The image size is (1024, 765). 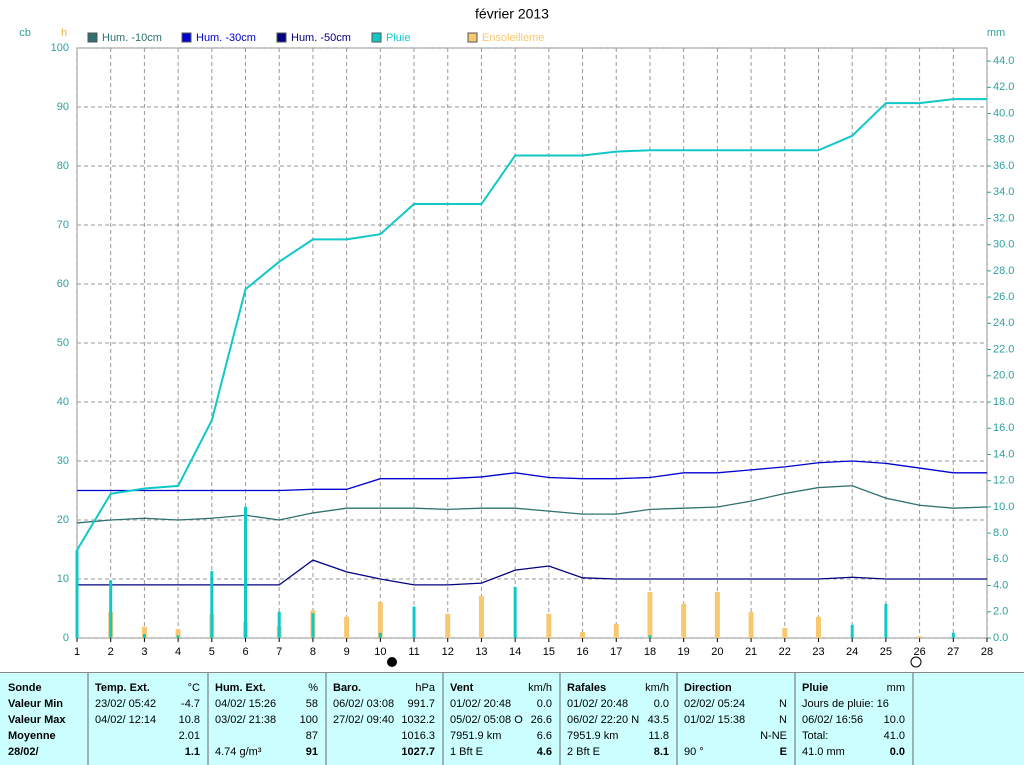 I want to click on y2-tick-label: 12.0, so click(x=1003, y=481).